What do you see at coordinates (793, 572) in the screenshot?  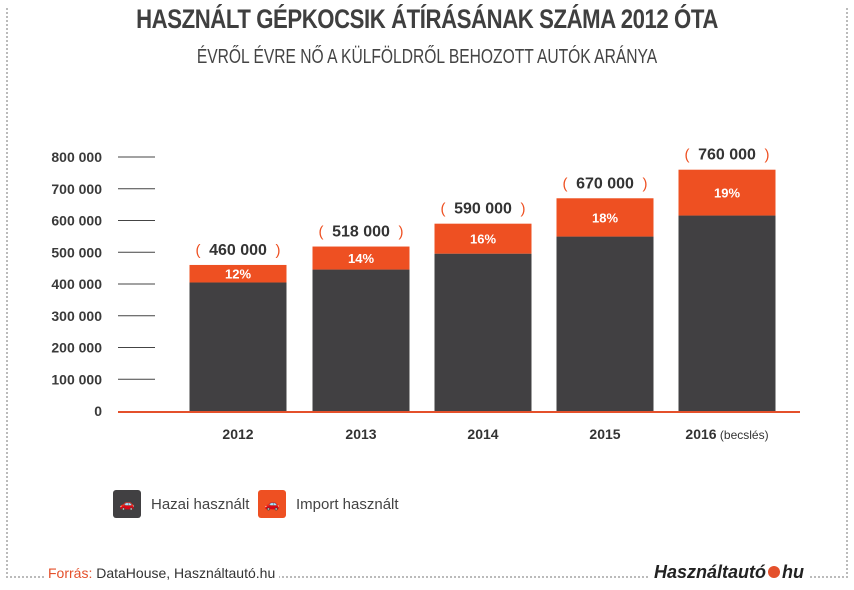 I see `logo-suffix: hu` at bounding box center [793, 572].